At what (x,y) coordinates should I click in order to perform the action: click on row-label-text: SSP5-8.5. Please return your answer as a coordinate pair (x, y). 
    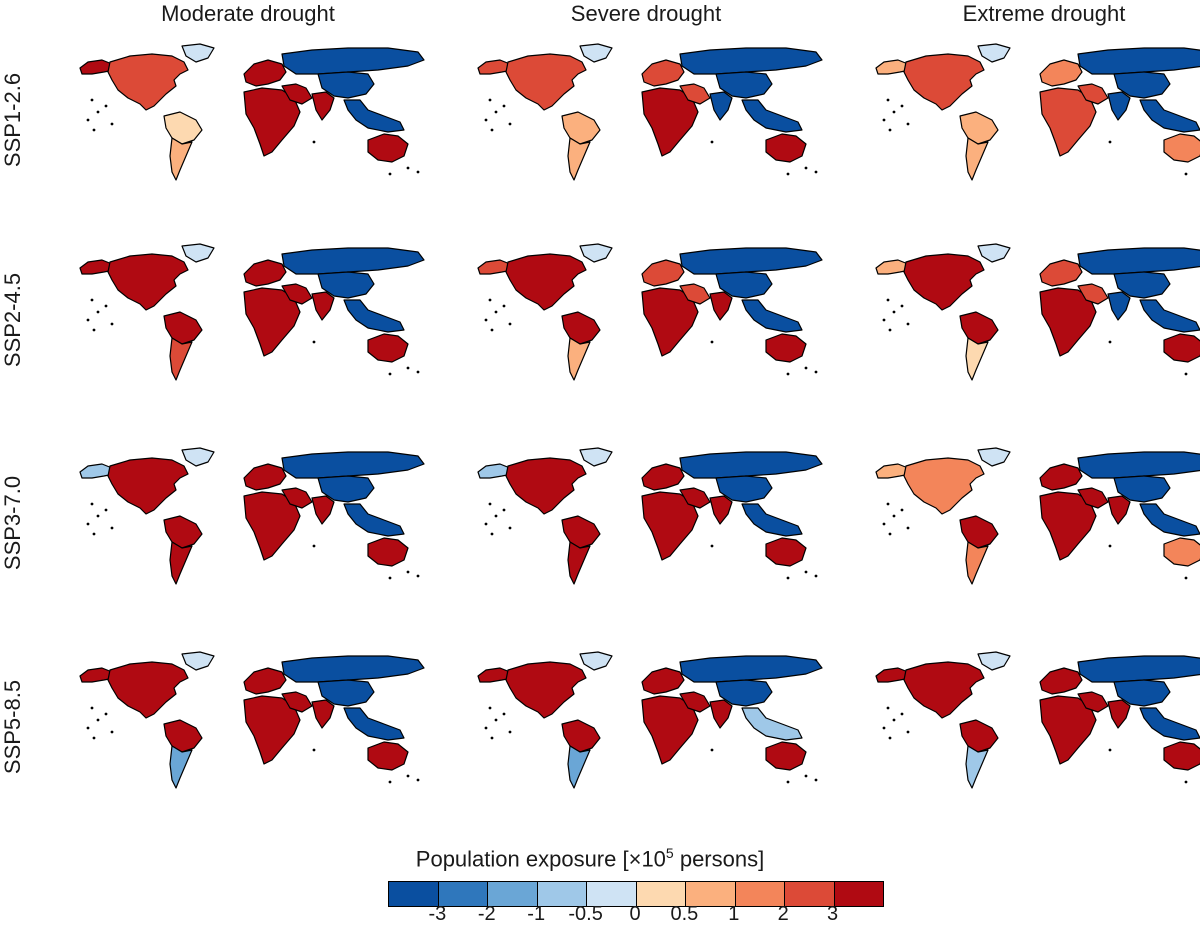
    Looking at the image, I should click on (12, 727).